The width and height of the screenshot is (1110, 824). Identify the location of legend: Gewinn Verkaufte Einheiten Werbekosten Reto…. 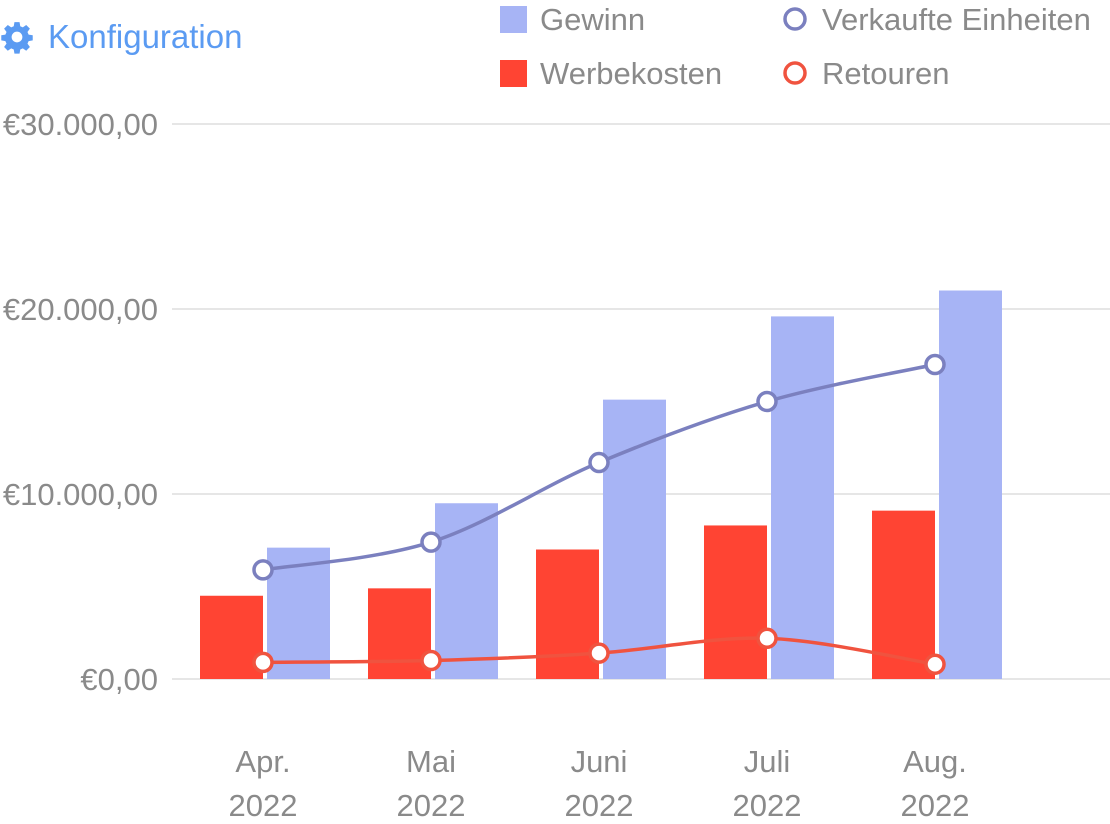
(795, 46).